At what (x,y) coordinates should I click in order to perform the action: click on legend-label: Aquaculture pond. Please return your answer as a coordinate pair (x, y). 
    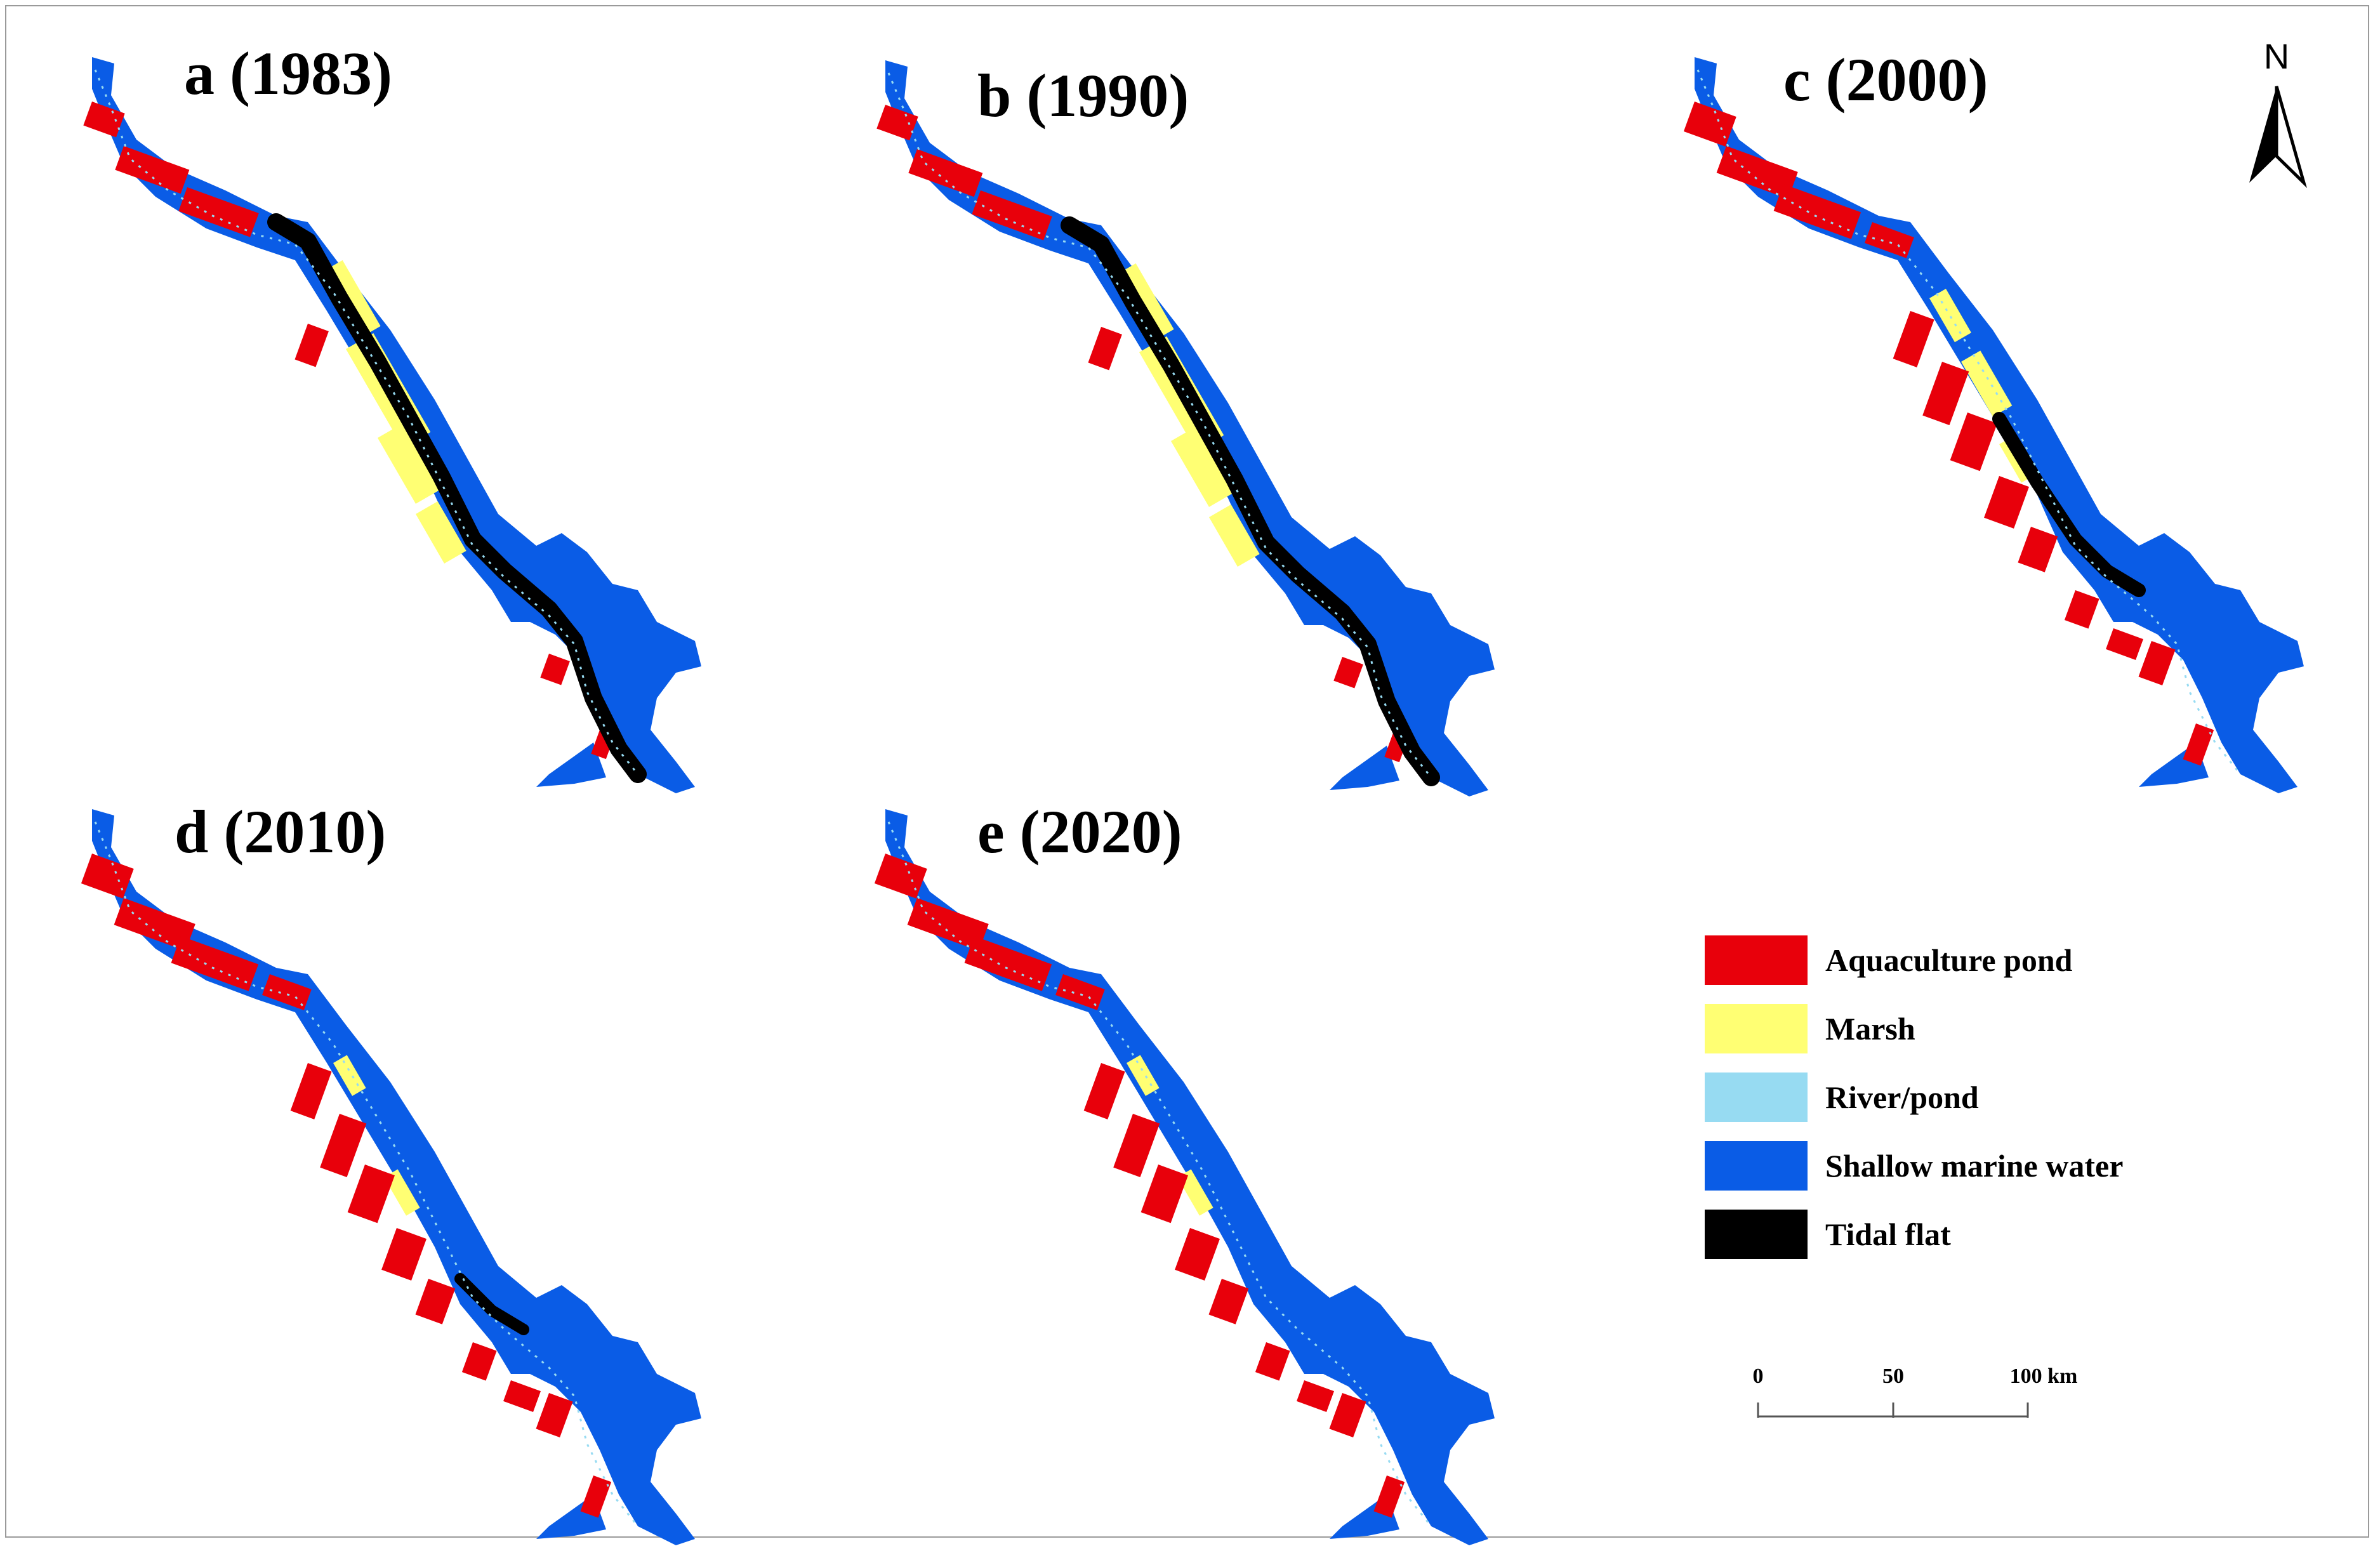
    Looking at the image, I should click on (1949, 960).